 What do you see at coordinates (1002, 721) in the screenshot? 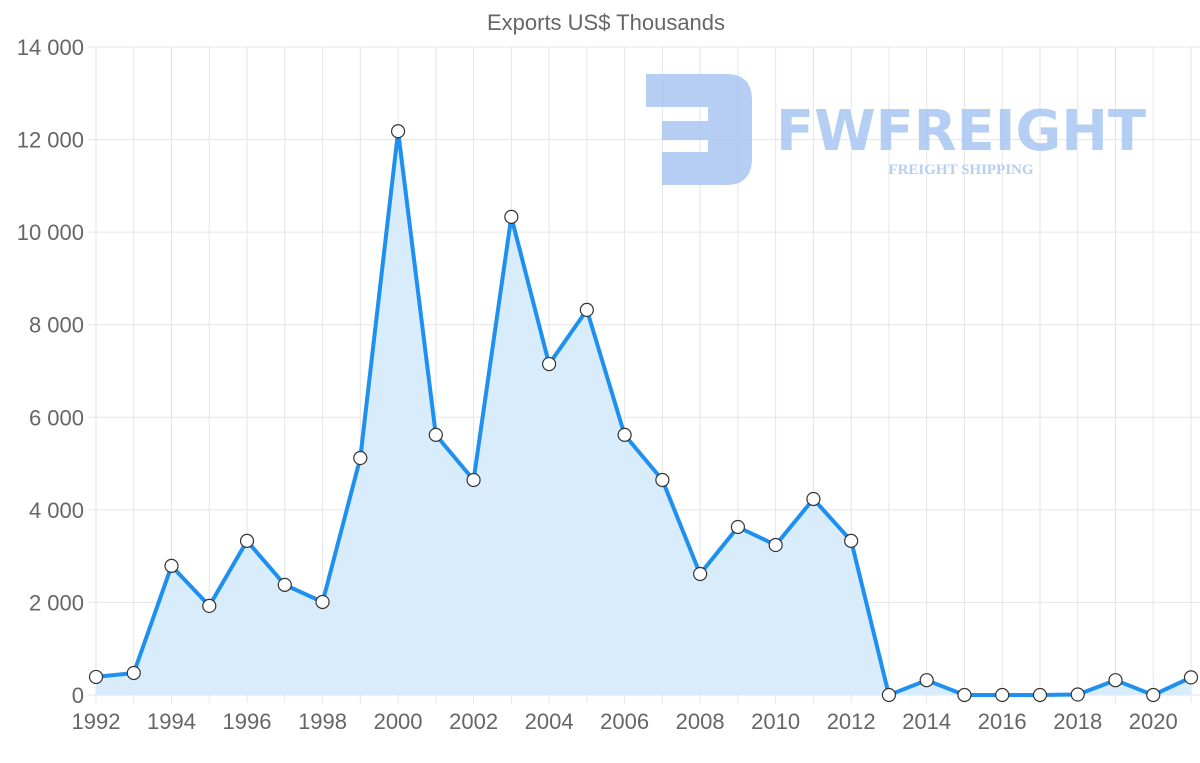
I see `x-tick-label: 2016` at bounding box center [1002, 721].